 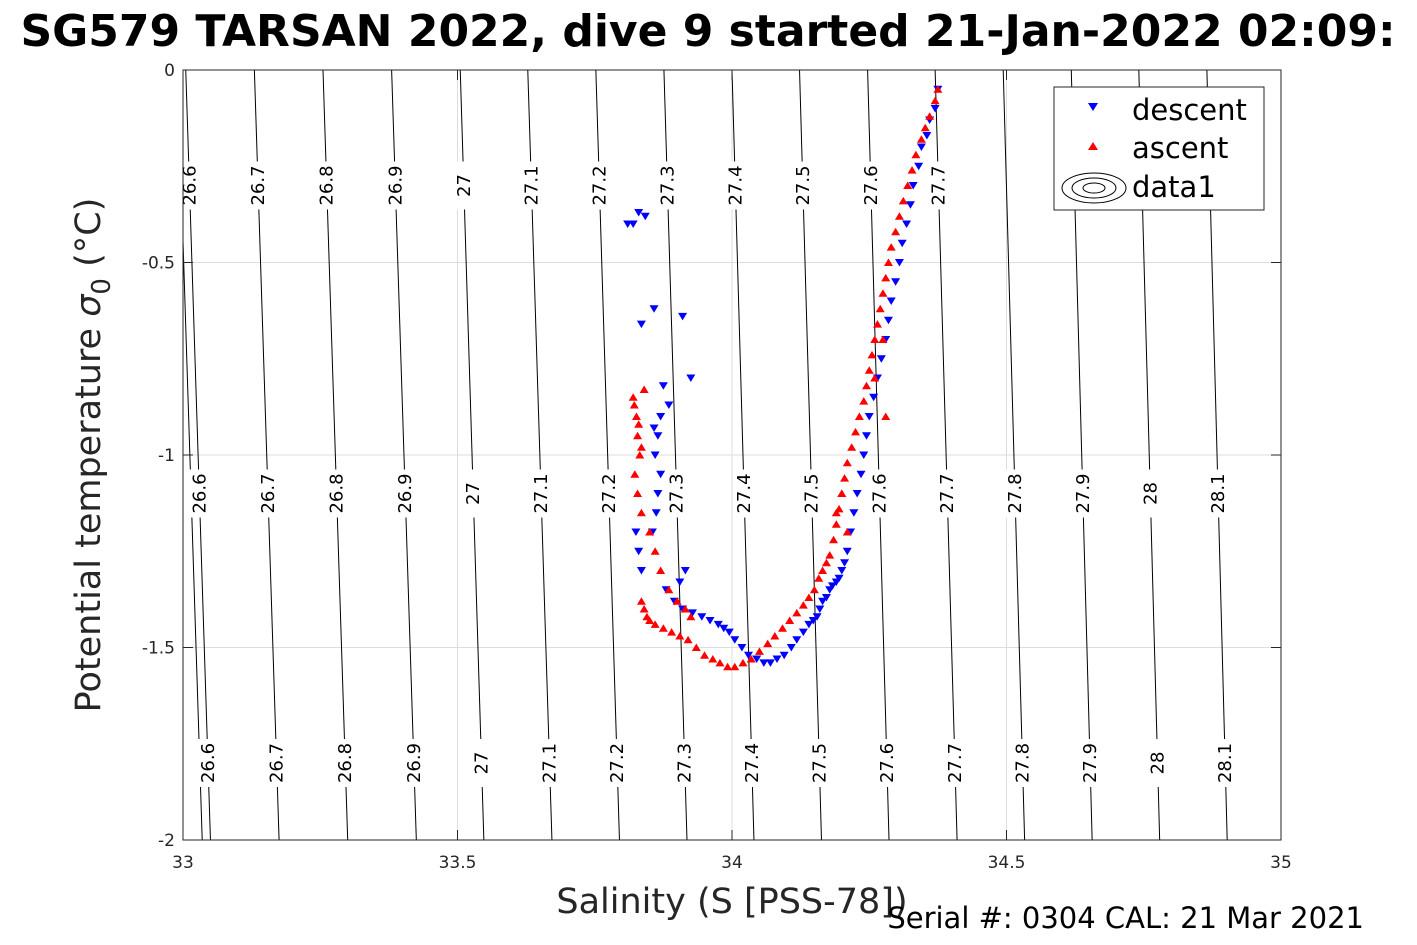 I want to click on density-contour-label: 26.9, so click(x=395, y=185).